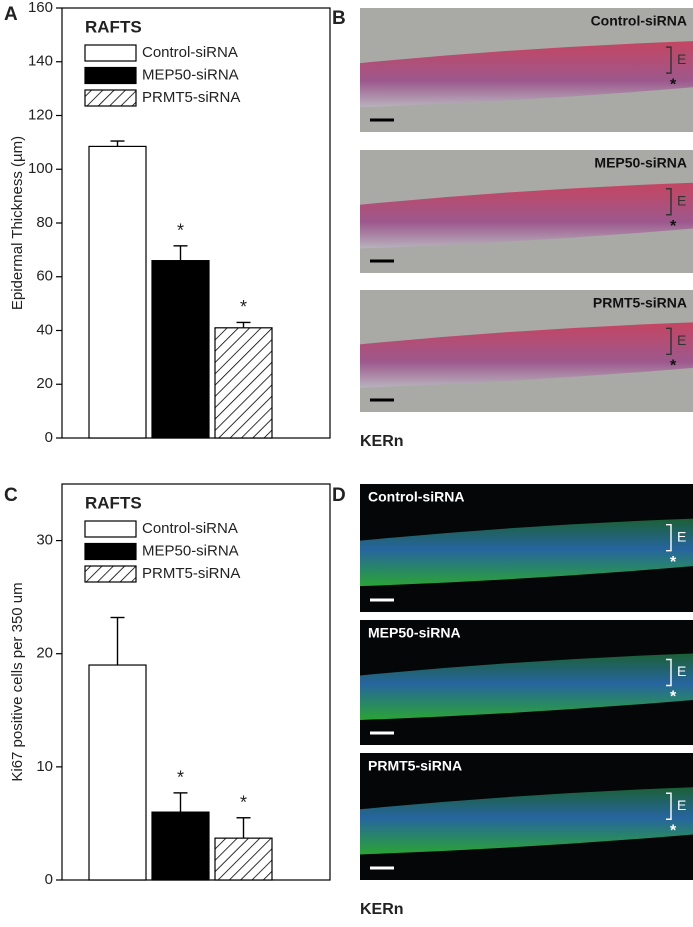 The height and width of the screenshot is (927, 693). I want to click on y-tick-label: 100, so click(40, 168).